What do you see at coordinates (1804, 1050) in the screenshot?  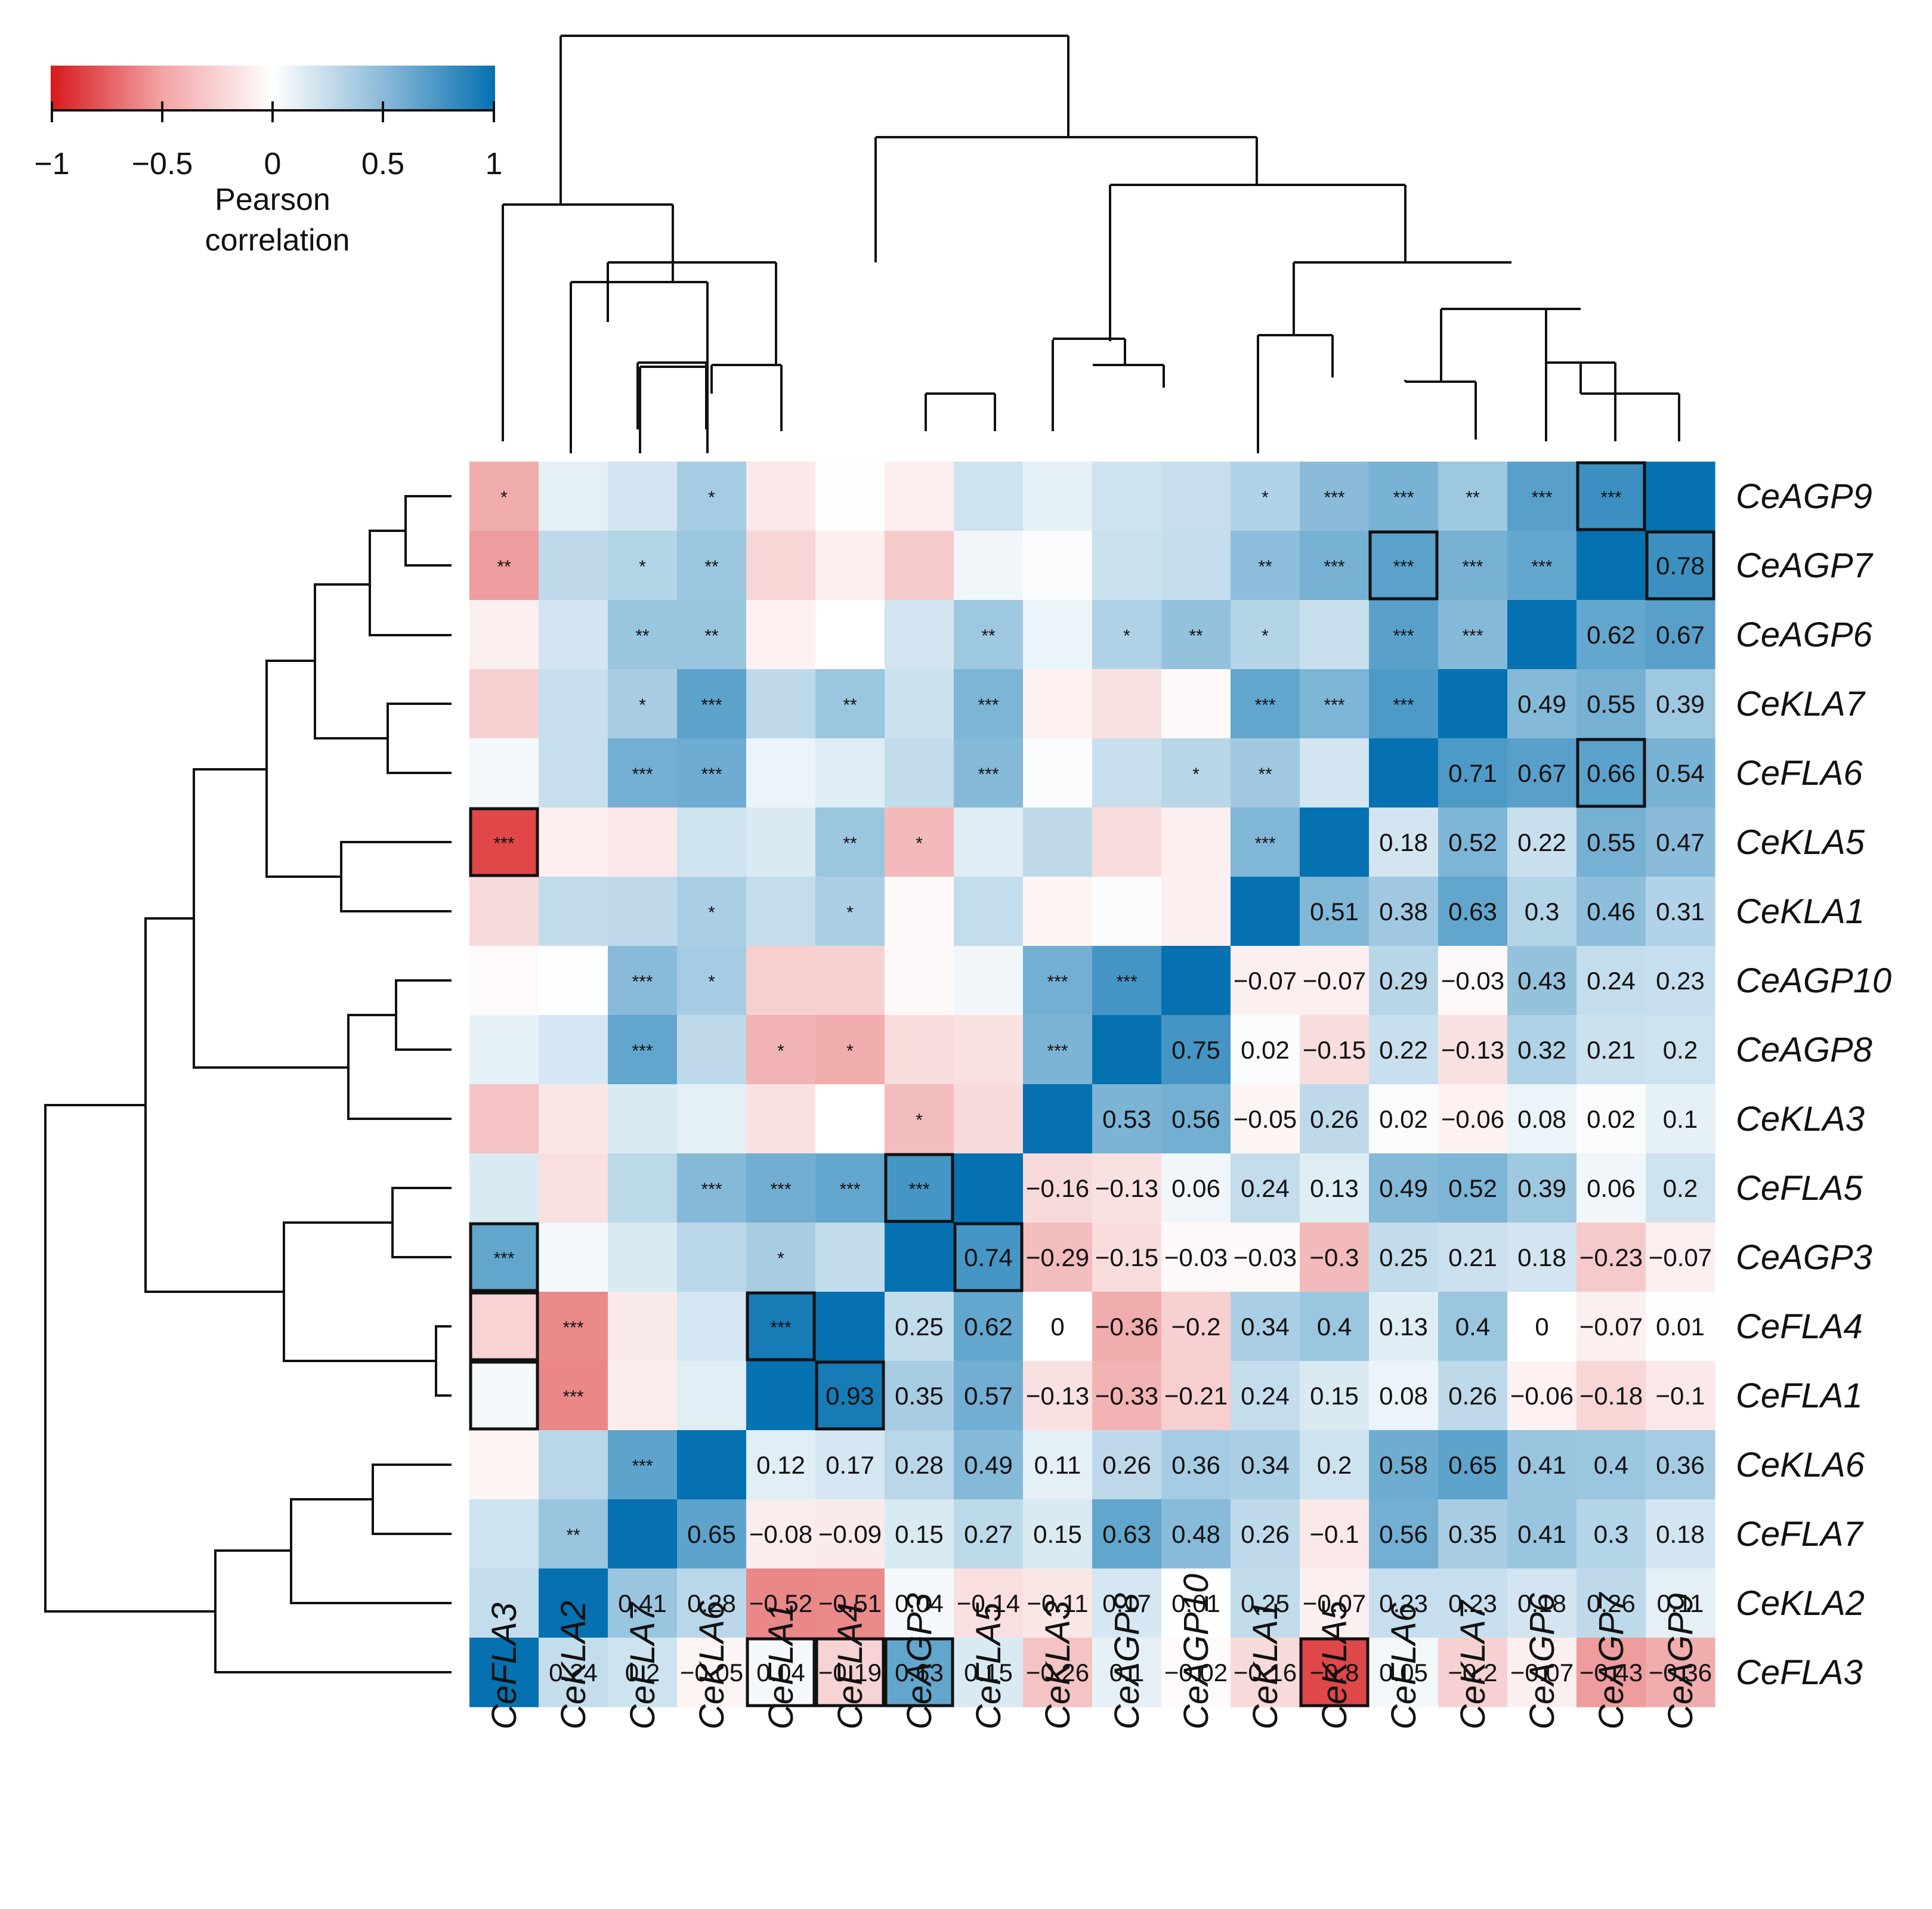 I see `row-label: CeAGP8` at bounding box center [1804, 1050].